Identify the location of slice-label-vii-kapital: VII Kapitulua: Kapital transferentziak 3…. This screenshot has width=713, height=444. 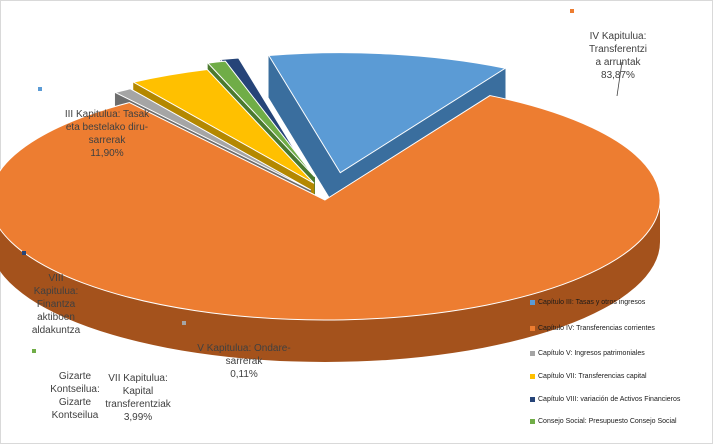
(138, 398).